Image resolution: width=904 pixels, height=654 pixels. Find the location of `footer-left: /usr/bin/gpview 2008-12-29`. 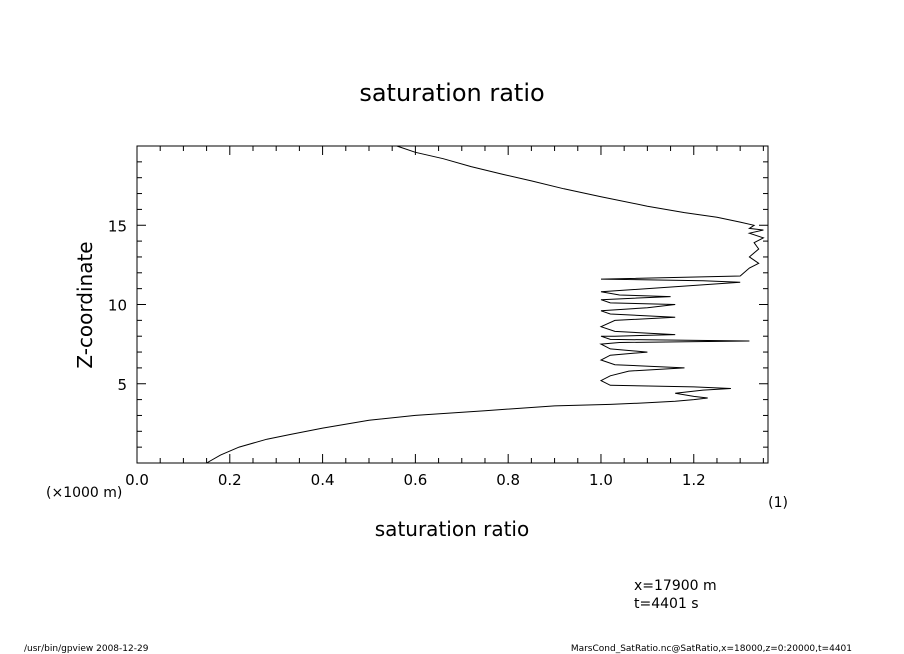

footer-left: /usr/bin/gpview 2008-12-29 is located at coordinates (86, 649).